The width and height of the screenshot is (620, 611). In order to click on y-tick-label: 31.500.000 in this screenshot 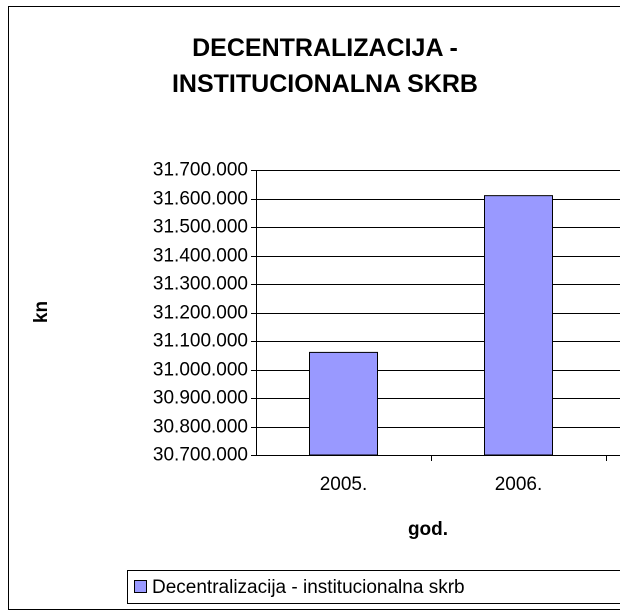, I will do `click(200, 227)`.